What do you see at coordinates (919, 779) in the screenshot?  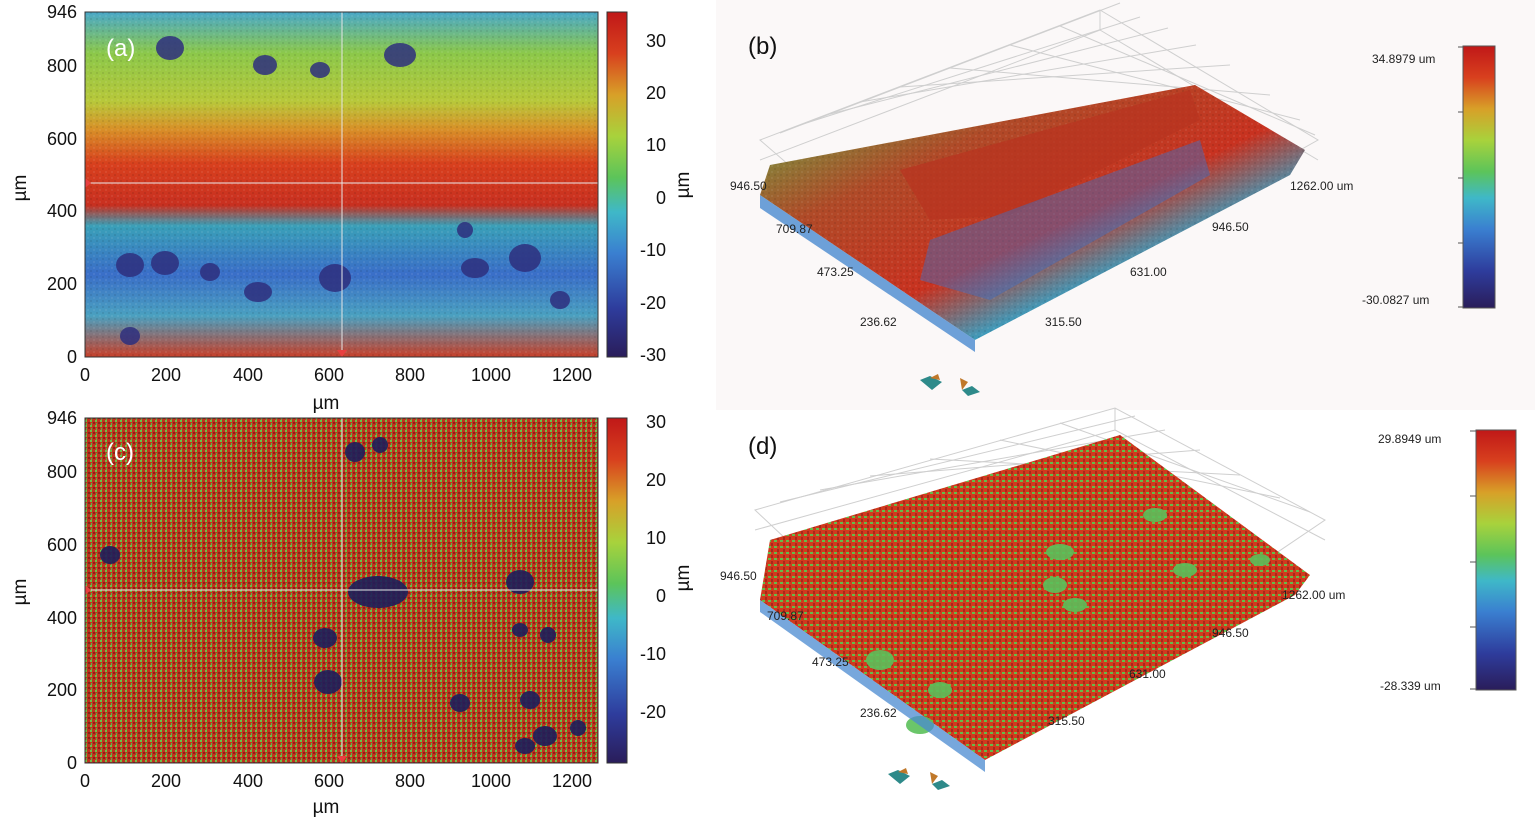 I see `panel-d-rotation-icon` at bounding box center [919, 779].